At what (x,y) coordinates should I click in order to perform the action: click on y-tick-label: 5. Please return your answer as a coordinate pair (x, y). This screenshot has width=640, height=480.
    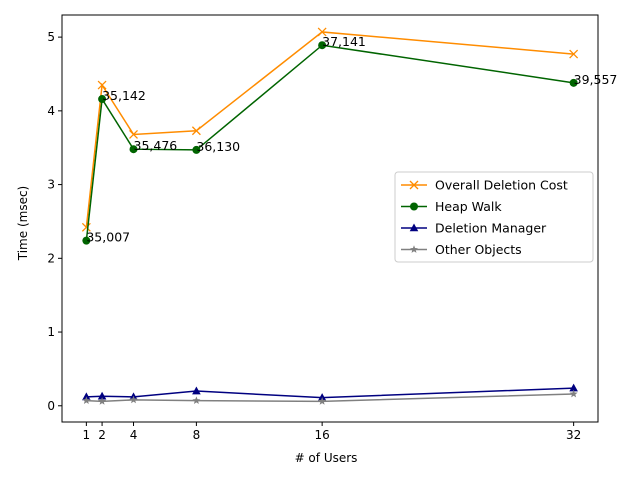
    Looking at the image, I should click on (51, 37).